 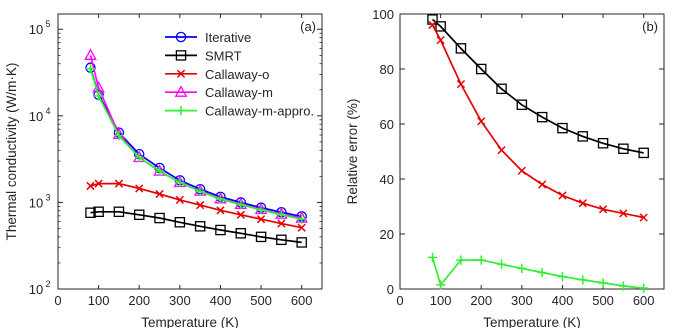 I want to click on legend-label-Callaway-o: Callaway-o, so click(x=237, y=74).